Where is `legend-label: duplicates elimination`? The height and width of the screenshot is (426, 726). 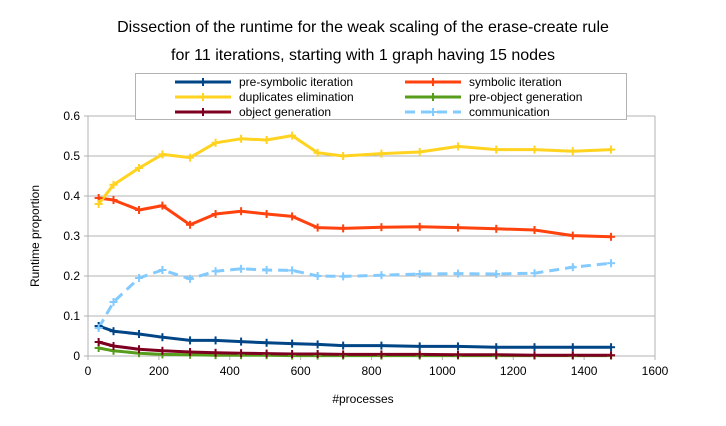 legend-label: duplicates elimination is located at coordinates (296, 97).